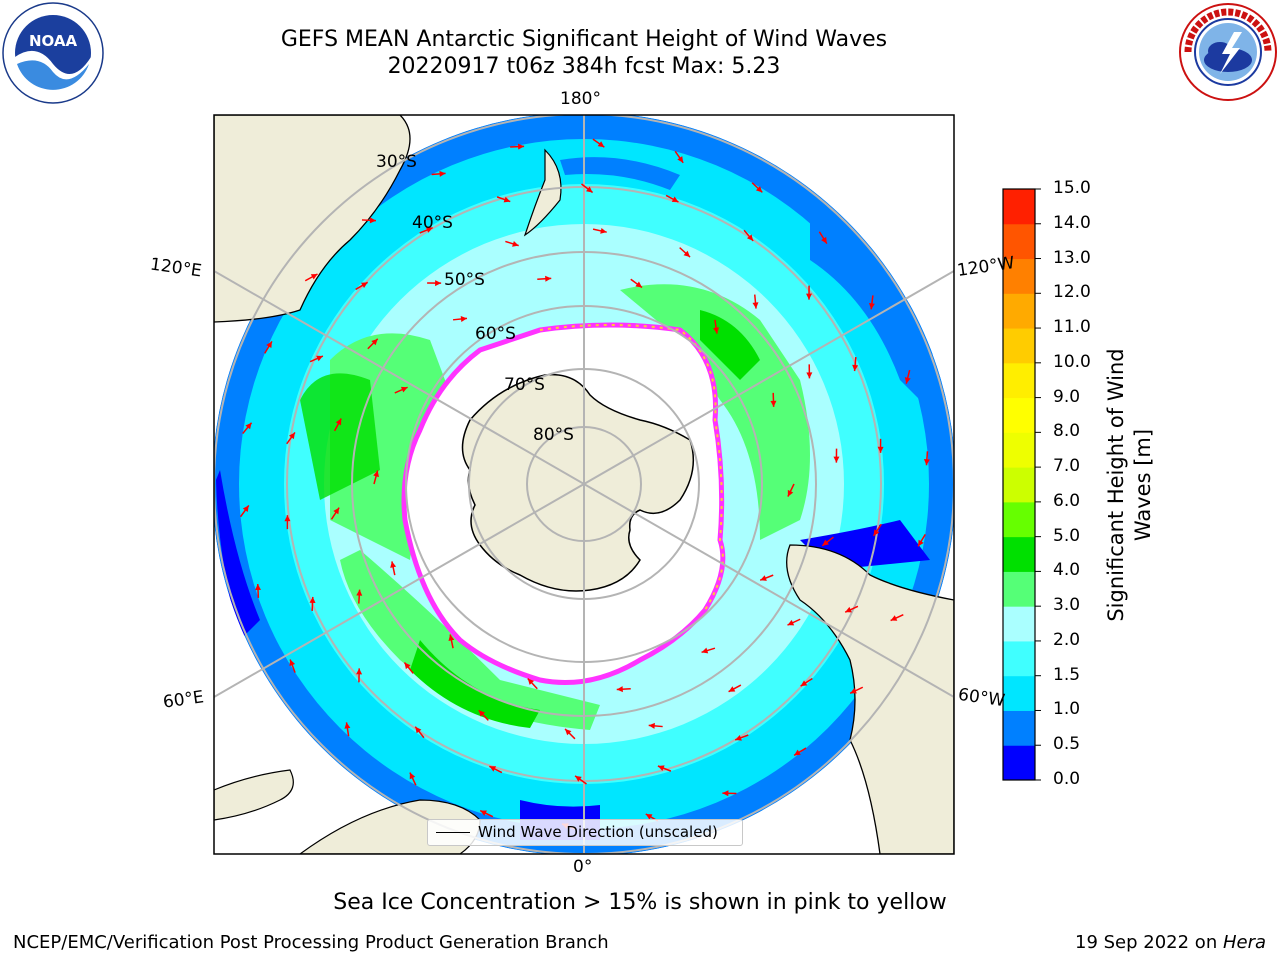 The image size is (1280, 960). Describe the element at coordinates (1228, 52) in the screenshot. I see `nws-logo-icon` at that location.